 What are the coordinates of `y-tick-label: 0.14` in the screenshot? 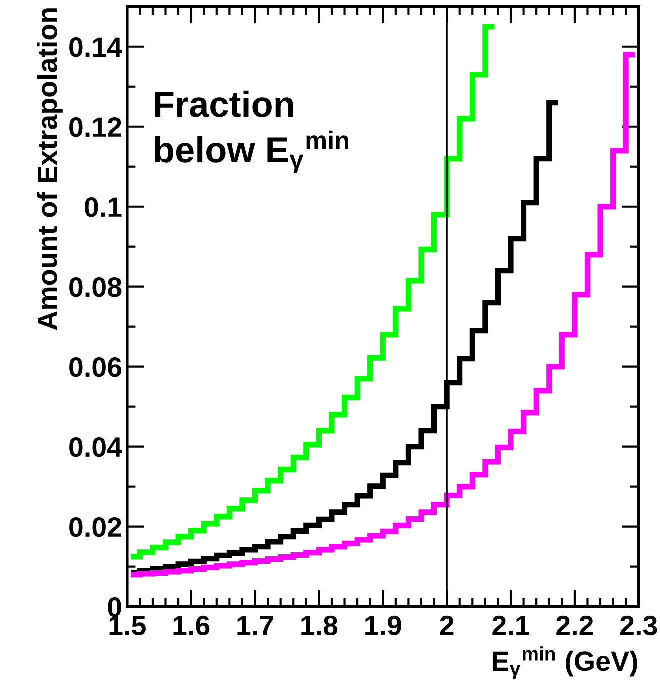 It's located at (96, 48).